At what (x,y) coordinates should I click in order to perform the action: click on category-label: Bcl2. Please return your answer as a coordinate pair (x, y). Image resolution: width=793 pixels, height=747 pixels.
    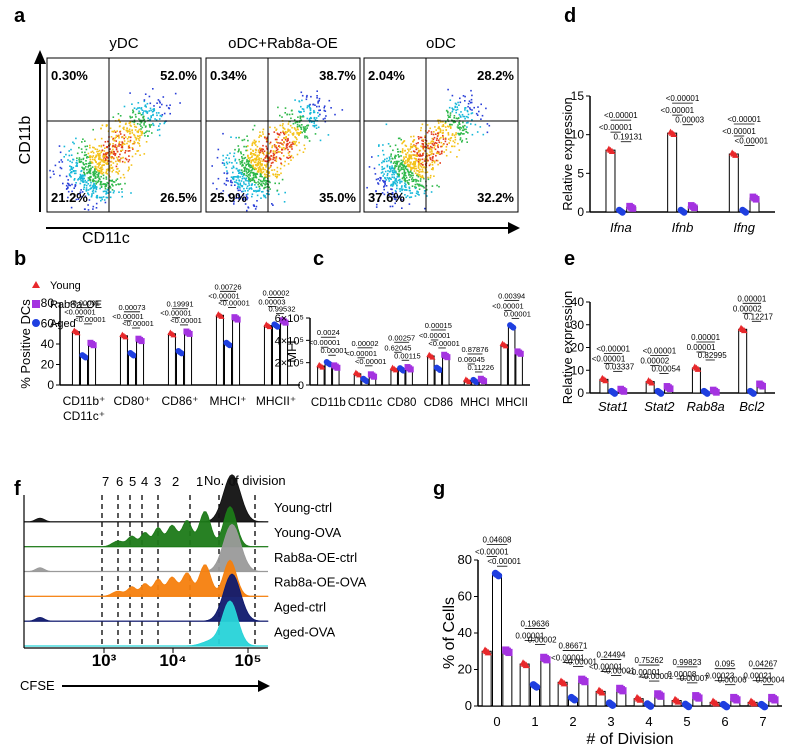
    Looking at the image, I should click on (752, 406).